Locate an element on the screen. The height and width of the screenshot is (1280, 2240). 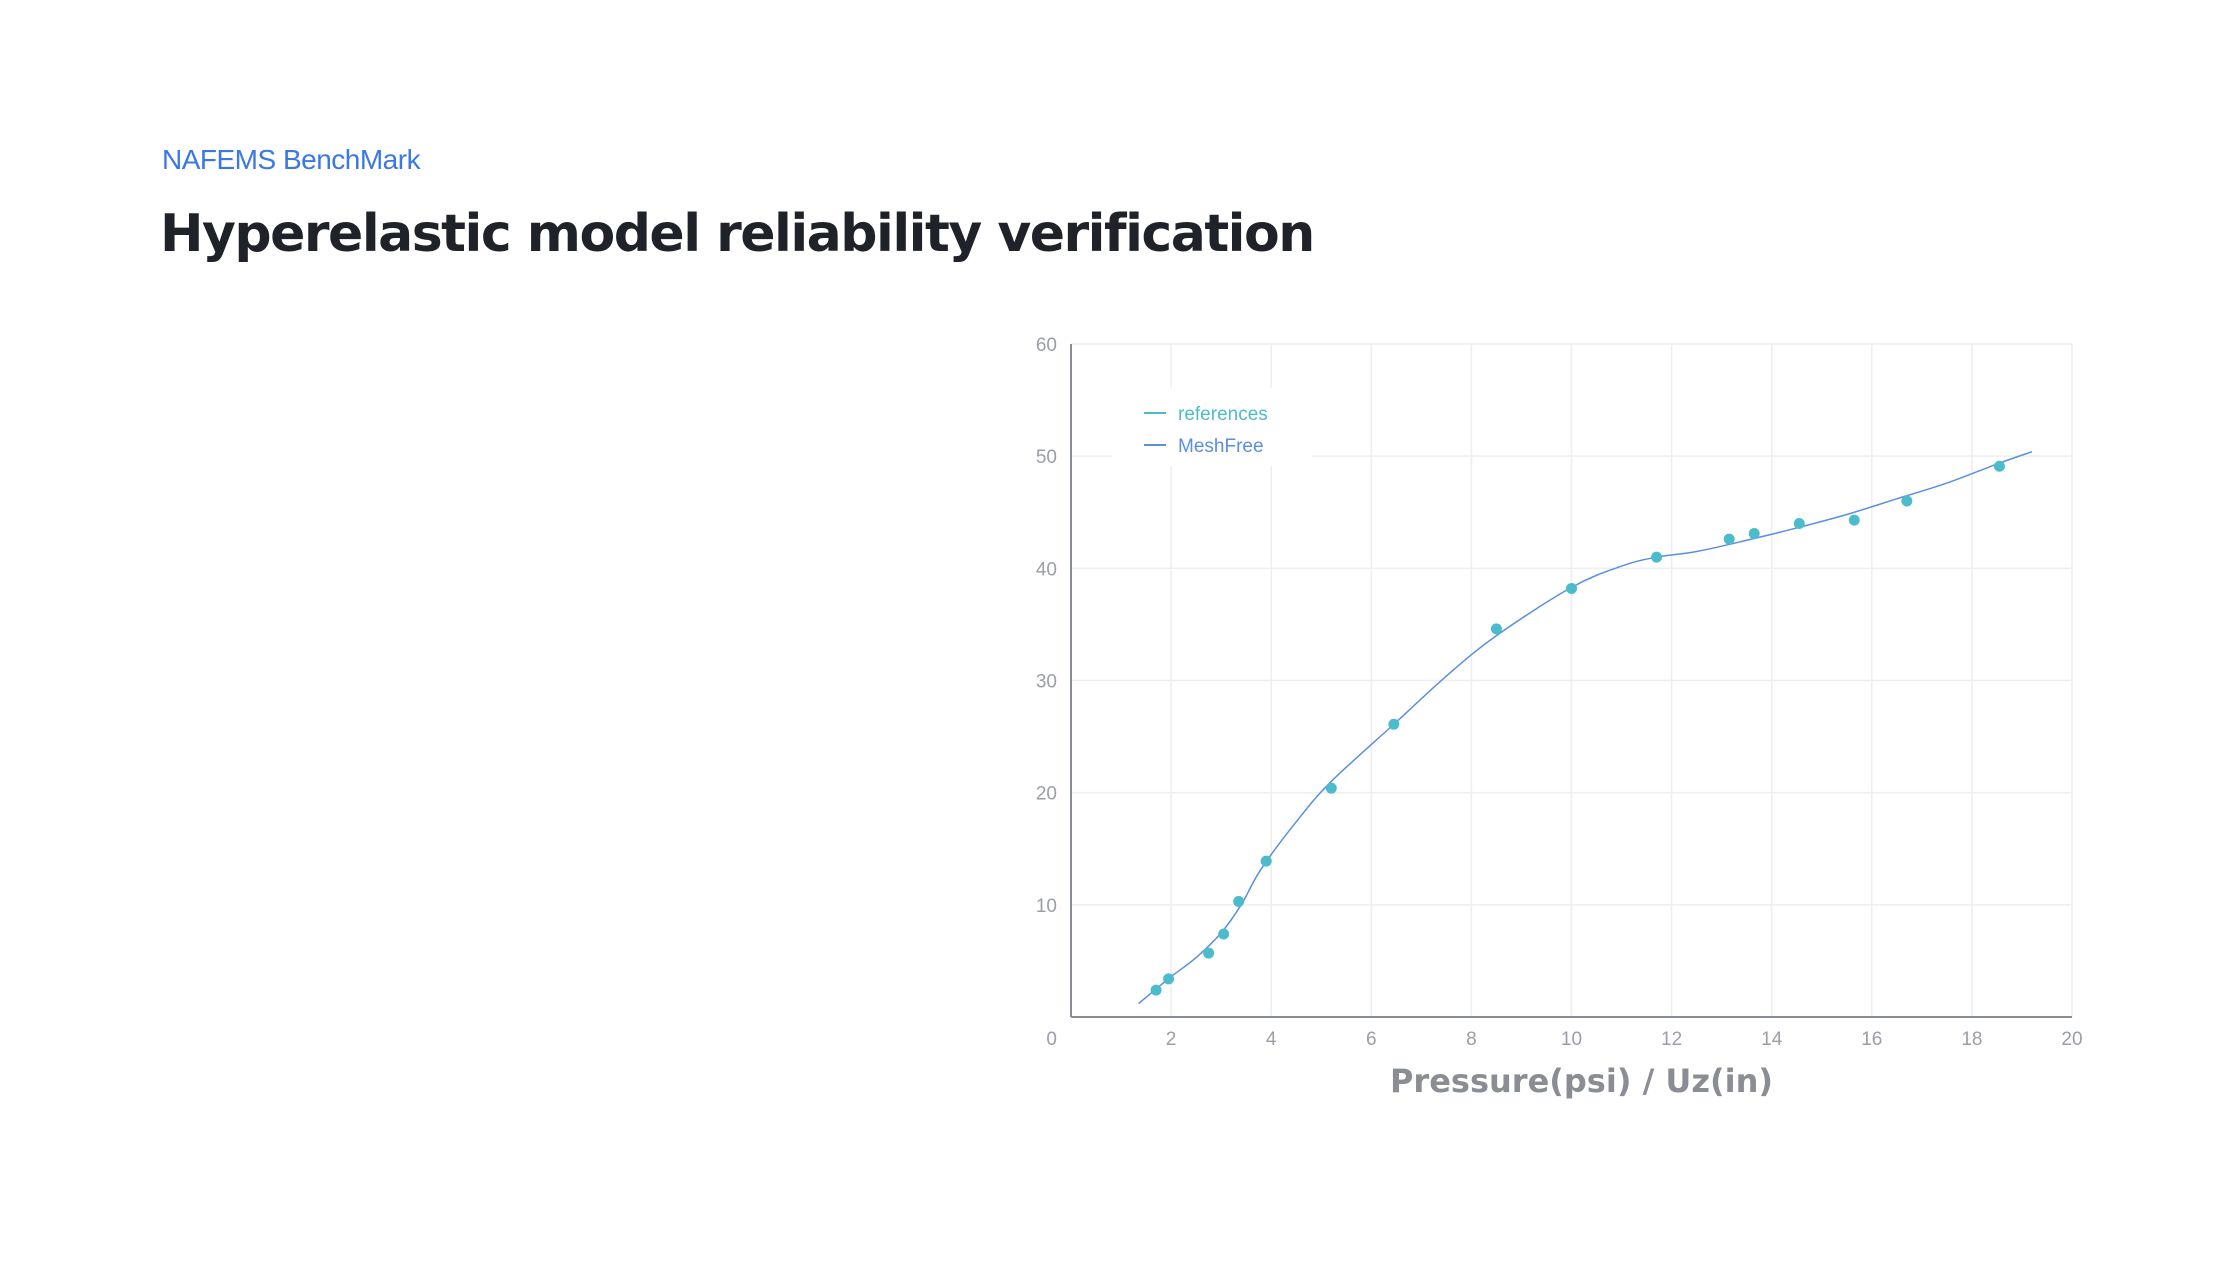
x-tick-label: 12 is located at coordinates (1671, 1039).